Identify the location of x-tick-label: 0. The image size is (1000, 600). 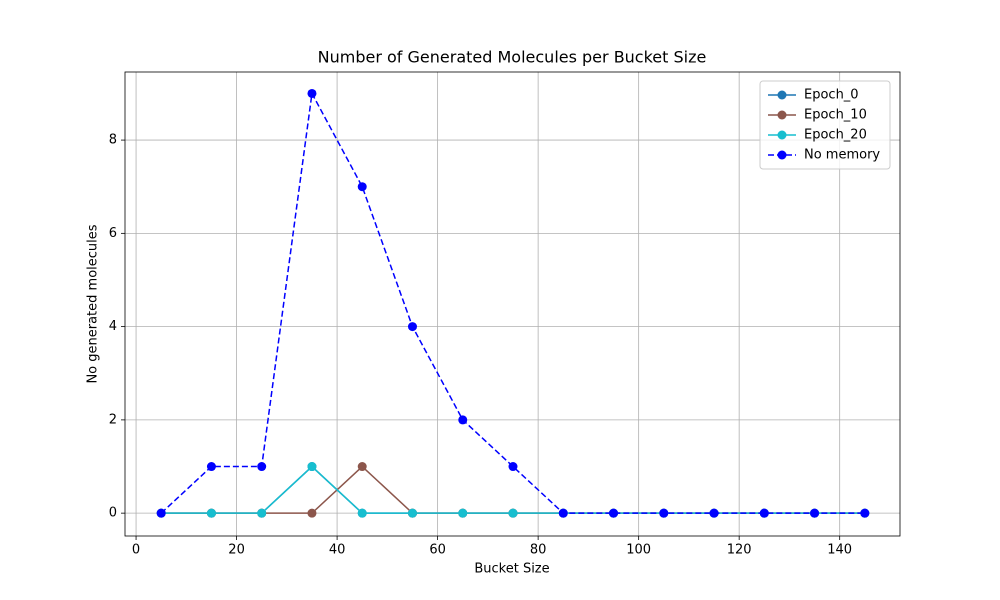
(136, 550).